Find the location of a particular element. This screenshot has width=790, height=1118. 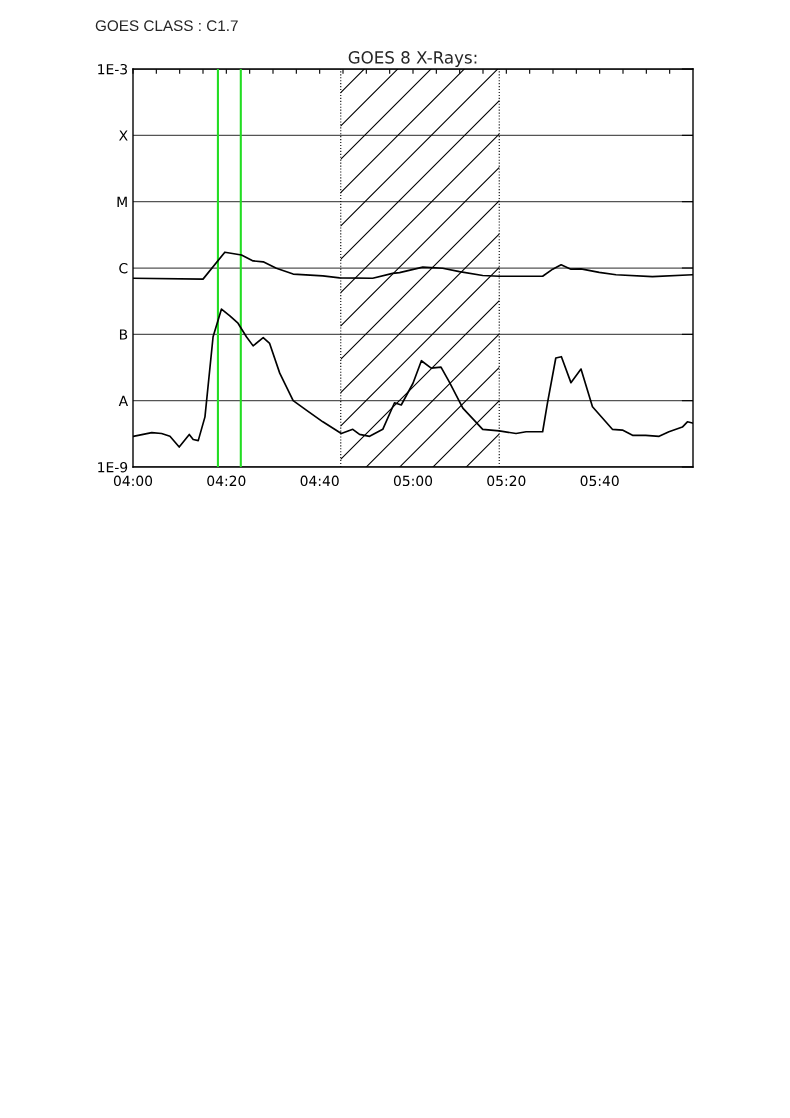

x-tick-label: 05:20 is located at coordinates (506, 481).